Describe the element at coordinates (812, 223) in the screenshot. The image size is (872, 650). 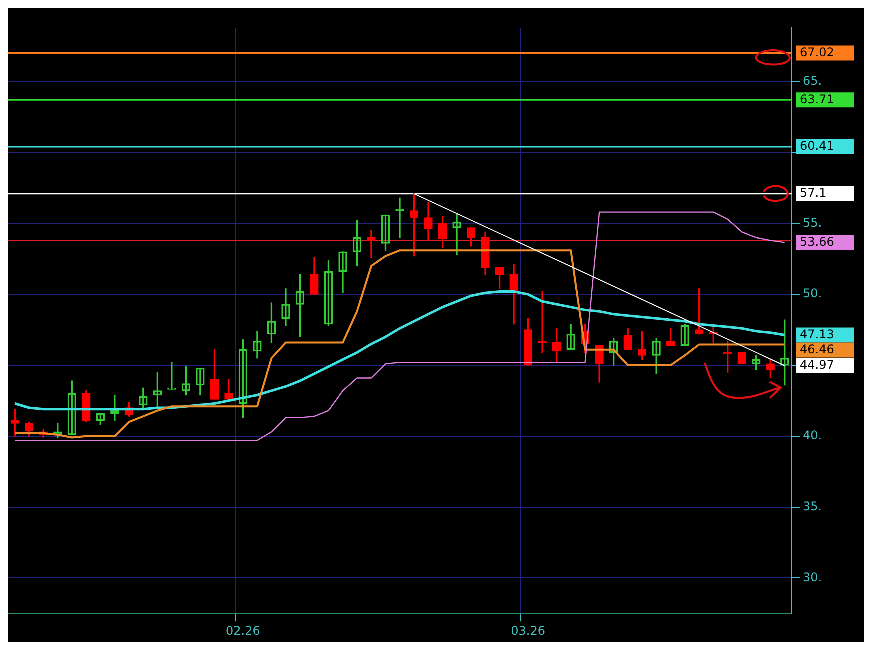
I see `y-tick-label: 55.` at that location.